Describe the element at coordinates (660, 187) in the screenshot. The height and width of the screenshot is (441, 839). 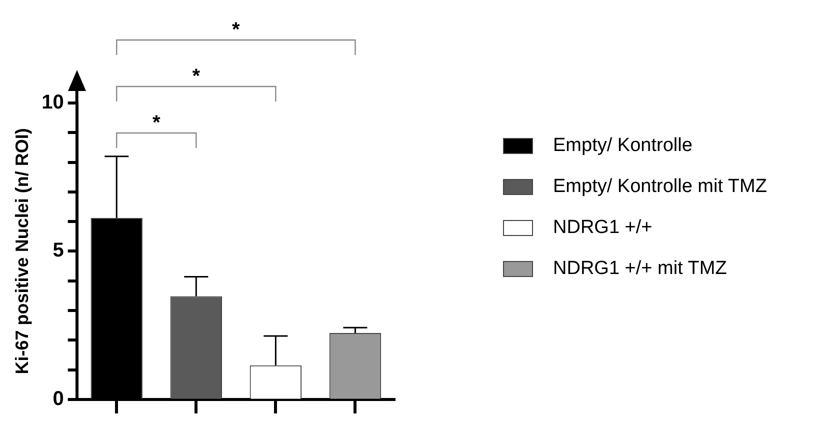
I see `legend-label: Empty/ Kontrolle mit TMZ` at that location.